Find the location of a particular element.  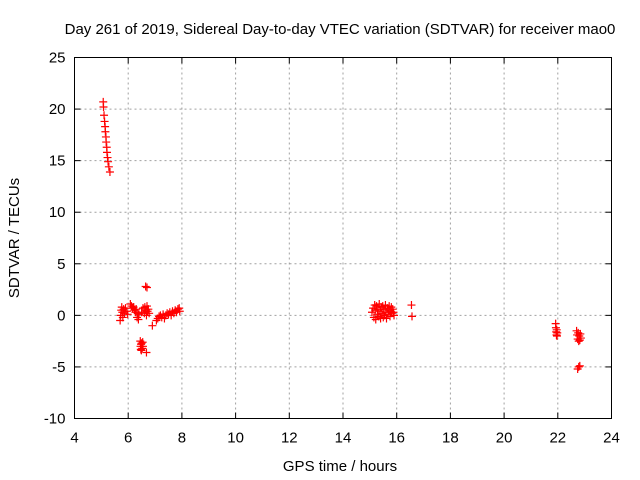

x-tick-label: 10 is located at coordinates (235, 438).